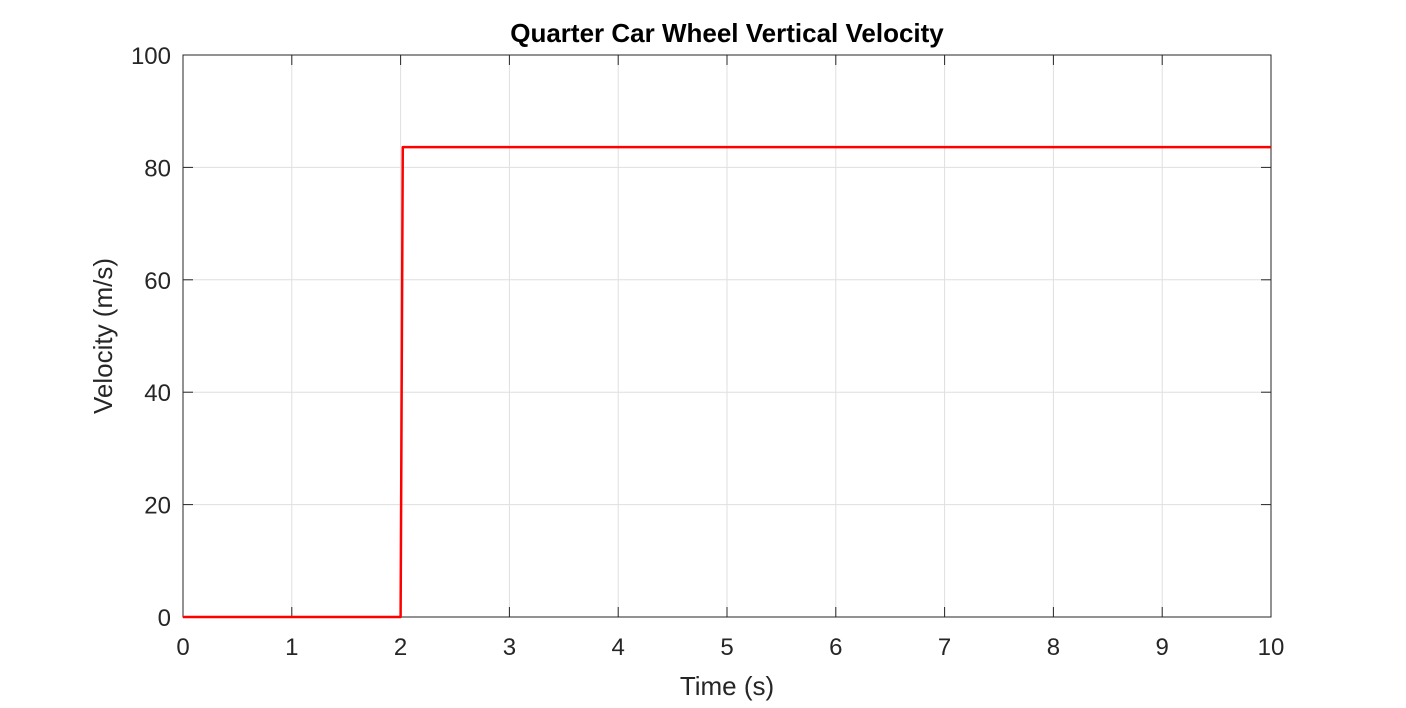  I want to click on x-tick-label: 2, so click(400, 647).